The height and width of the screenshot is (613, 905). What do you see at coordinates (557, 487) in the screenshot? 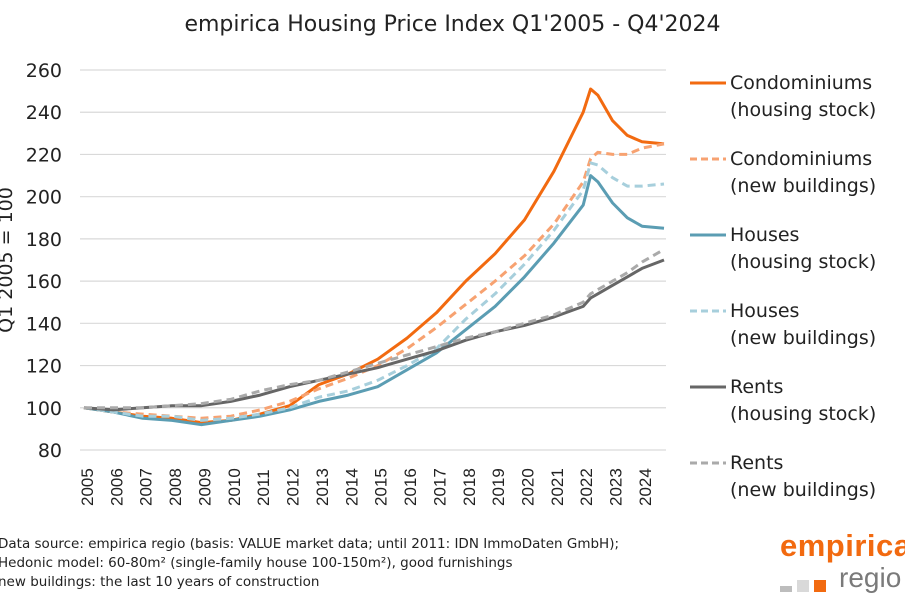
I see `x-tick-label: 2021` at bounding box center [557, 487].